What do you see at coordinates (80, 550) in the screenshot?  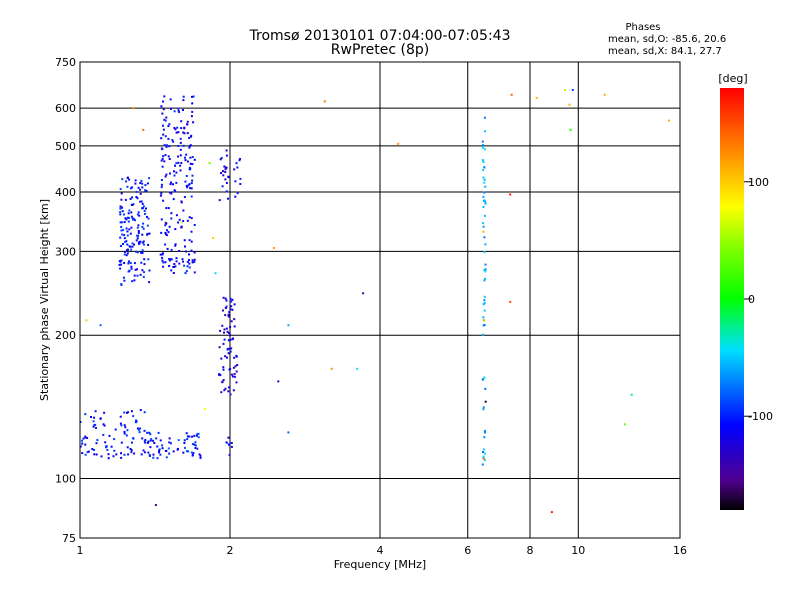 I see `x-tick-label: 1` at bounding box center [80, 550].